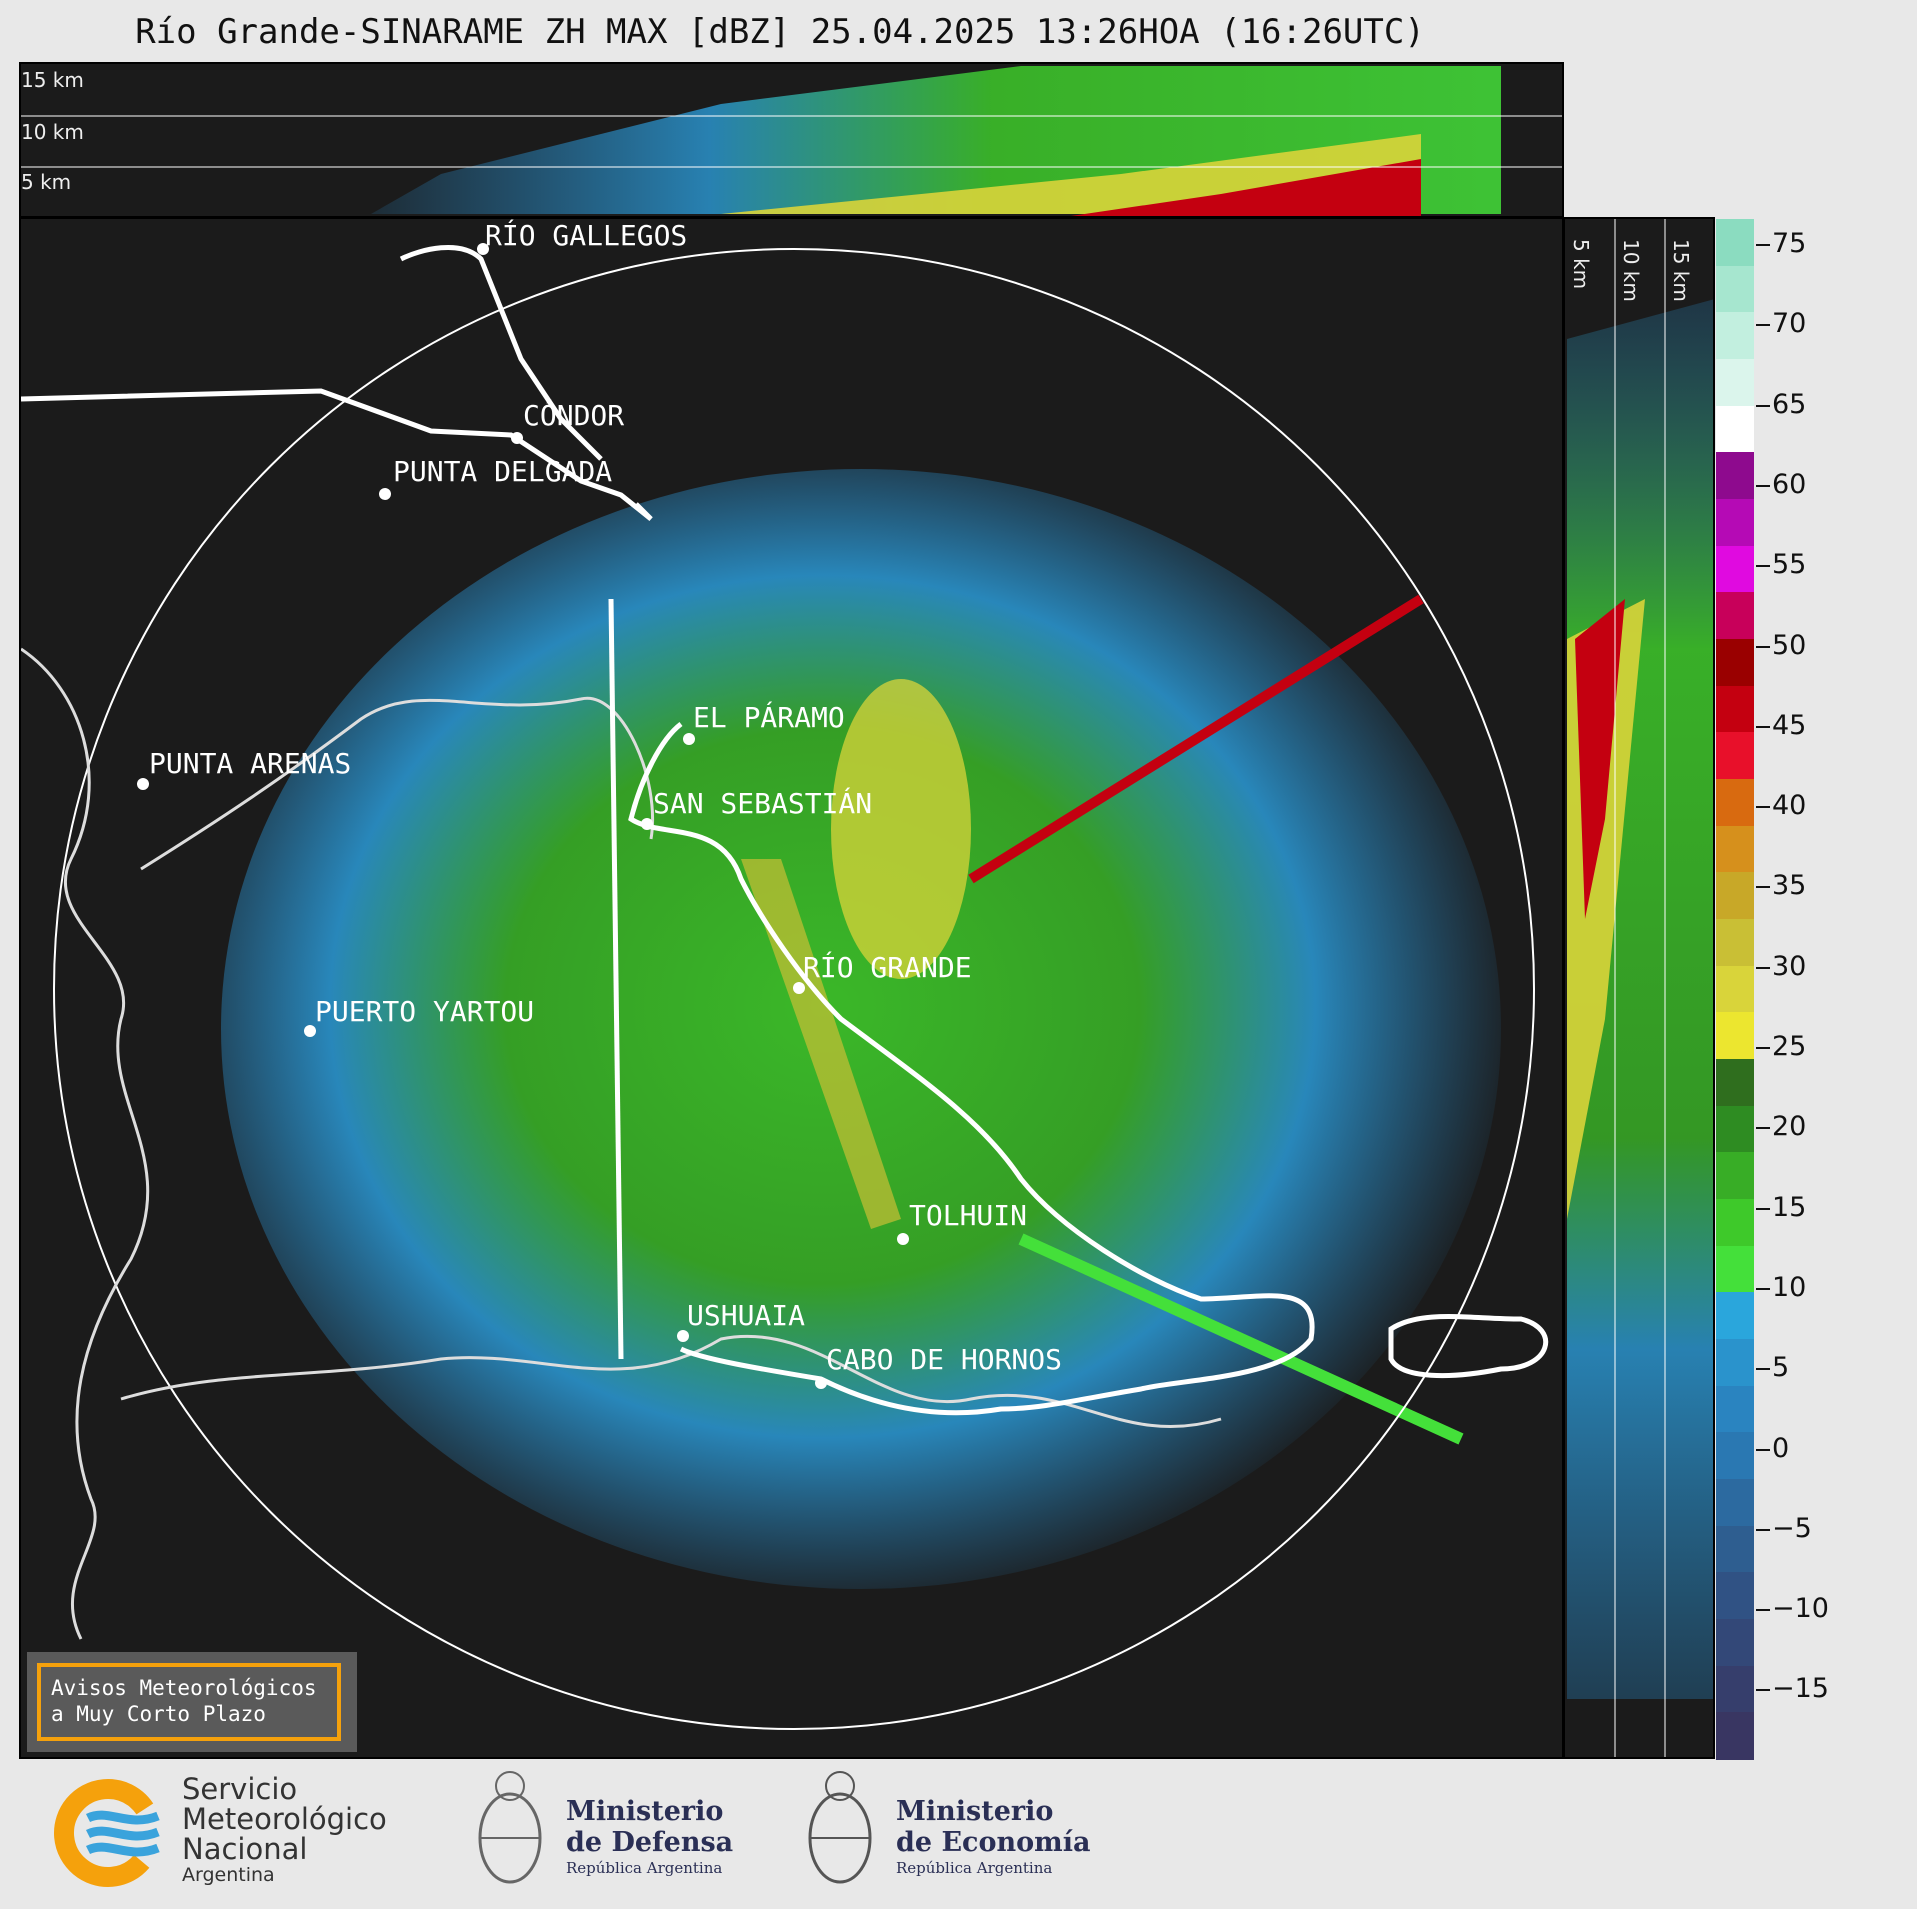  I want to click on city-dot-san-sebastian, so click(647, 824).